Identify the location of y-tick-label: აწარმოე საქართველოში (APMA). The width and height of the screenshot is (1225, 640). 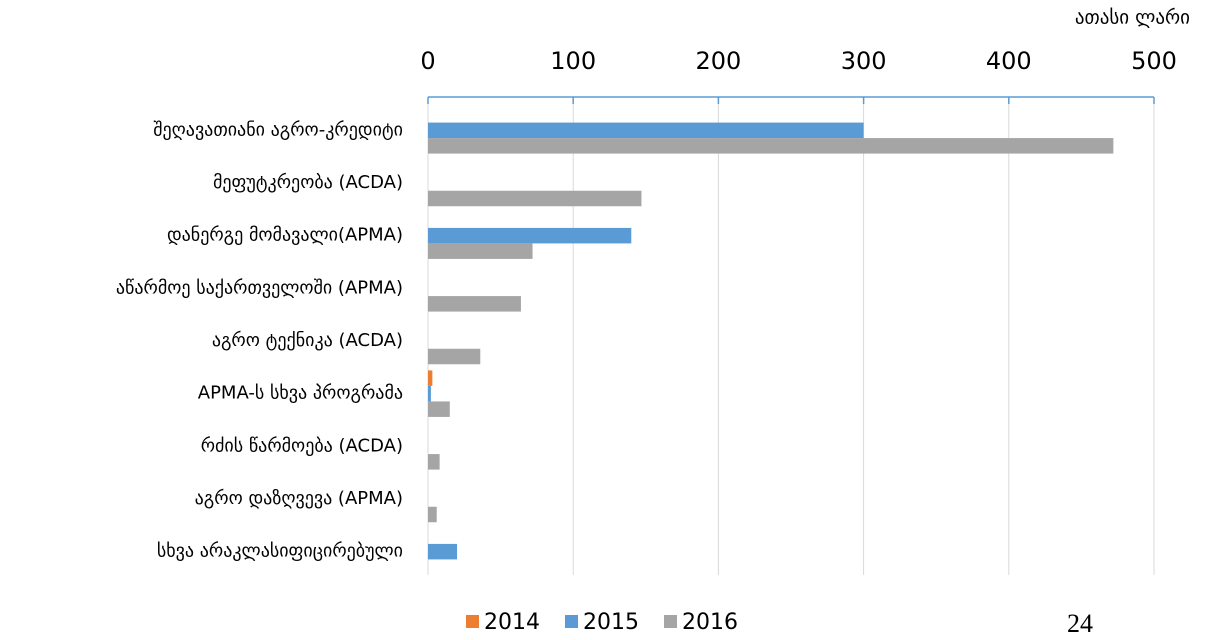
(259, 287).